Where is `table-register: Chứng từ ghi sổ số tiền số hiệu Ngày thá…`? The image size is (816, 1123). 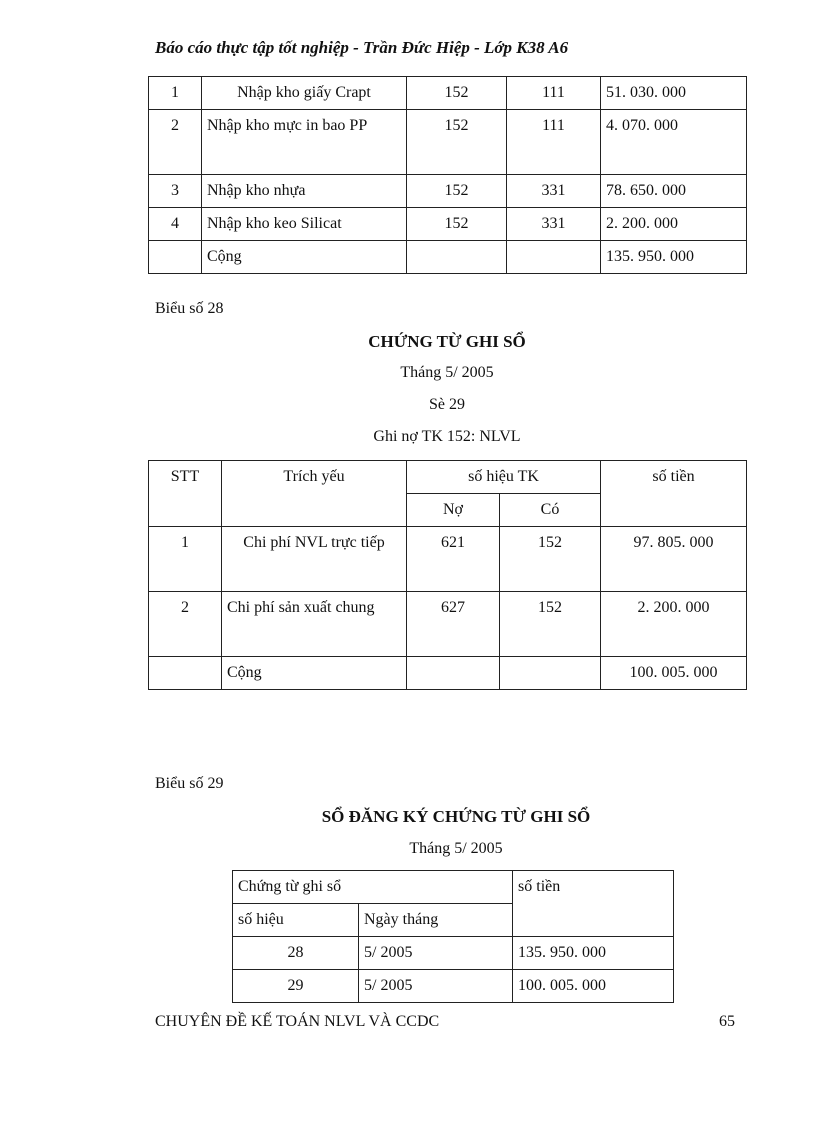
table-register: Chứng từ ghi sổ số tiền số hiệu Ngày thá… is located at coordinates (453, 936).